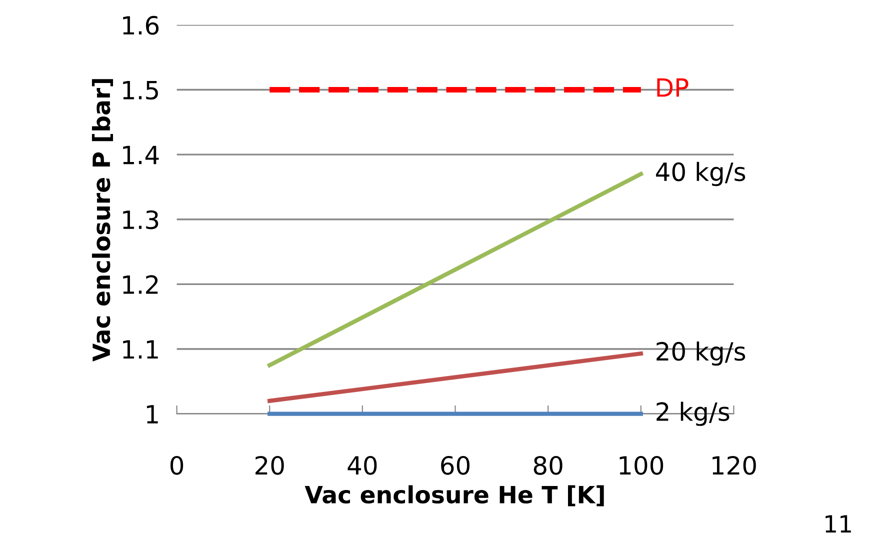 Image resolution: width=884 pixels, height=554 pixels. Describe the element at coordinates (838, 523) in the screenshot. I see `text: 11` at that location.